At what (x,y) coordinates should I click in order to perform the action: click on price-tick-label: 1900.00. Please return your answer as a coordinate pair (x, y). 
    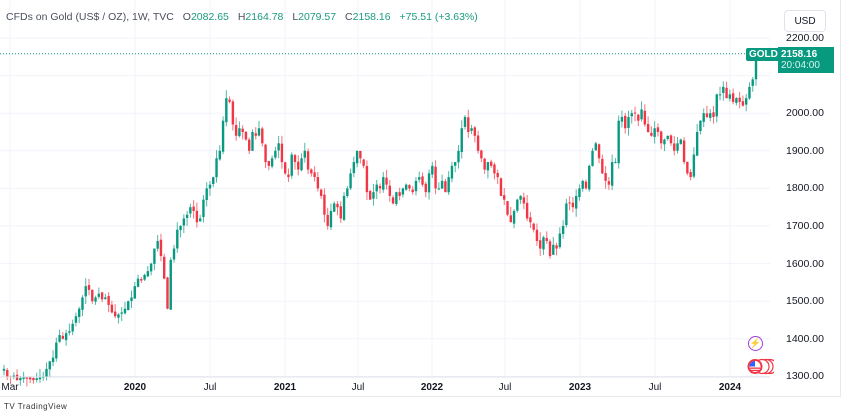
    Looking at the image, I should click on (805, 150).